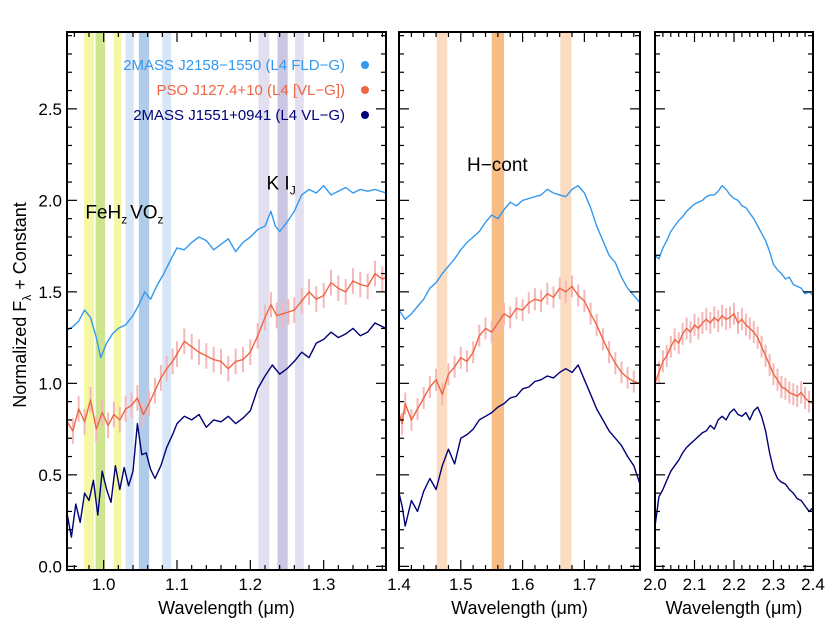 The height and width of the screenshot is (633, 830). What do you see at coordinates (50, 475) in the screenshot?
I see `y-tick-label: 0.5` at bounding box center [50, 475].